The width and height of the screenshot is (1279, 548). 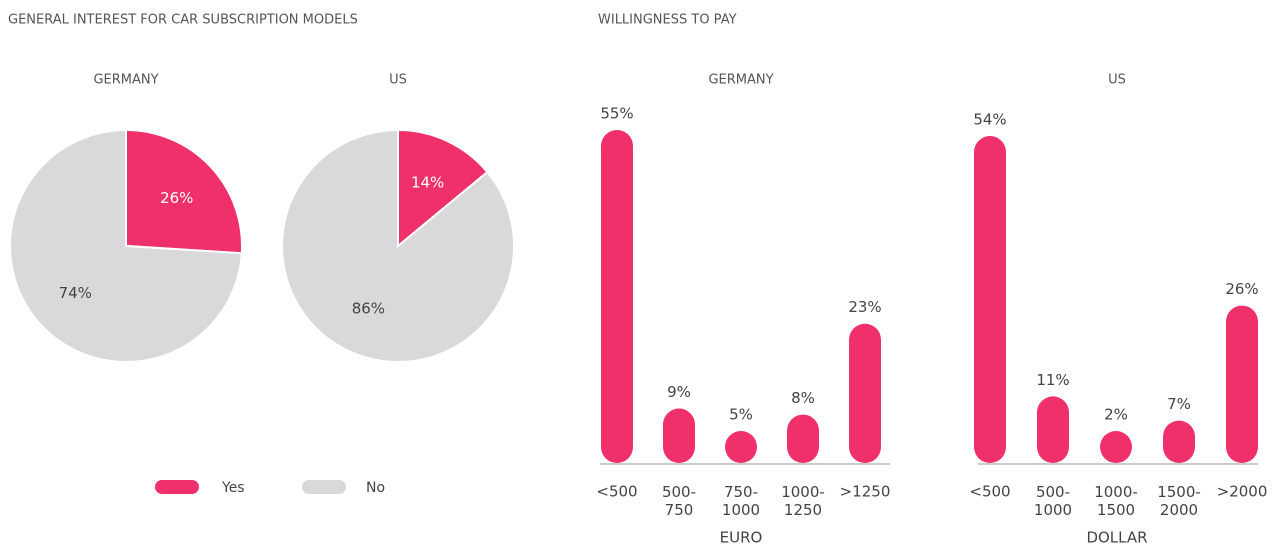 What do you see at coordinates (679, 501) in the screenshot?
I see `category-label: 500-750` at bounding box center [679, 501].